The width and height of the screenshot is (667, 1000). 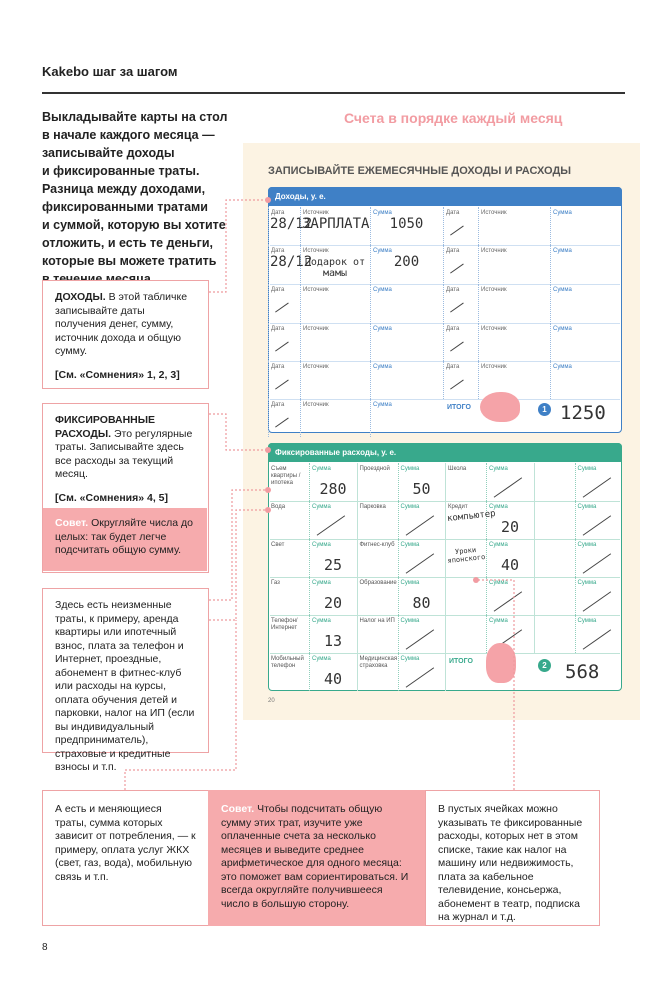 I want to click on fixed-title: Фиксированные расходы, у. е., so click(x=336, y=452).